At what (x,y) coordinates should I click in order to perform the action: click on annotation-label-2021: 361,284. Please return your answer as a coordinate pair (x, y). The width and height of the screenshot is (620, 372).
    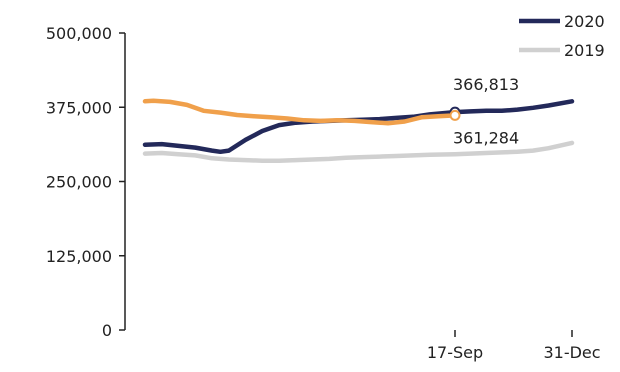
    Looking at the image, I should click on (486, 137).